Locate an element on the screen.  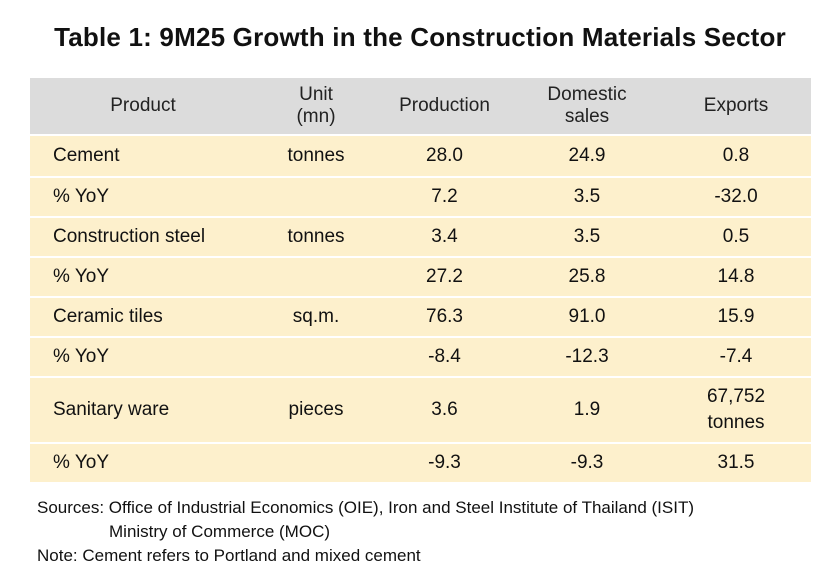
header-domestic-sales: Domestic sales is located at coordinates (587, 106).